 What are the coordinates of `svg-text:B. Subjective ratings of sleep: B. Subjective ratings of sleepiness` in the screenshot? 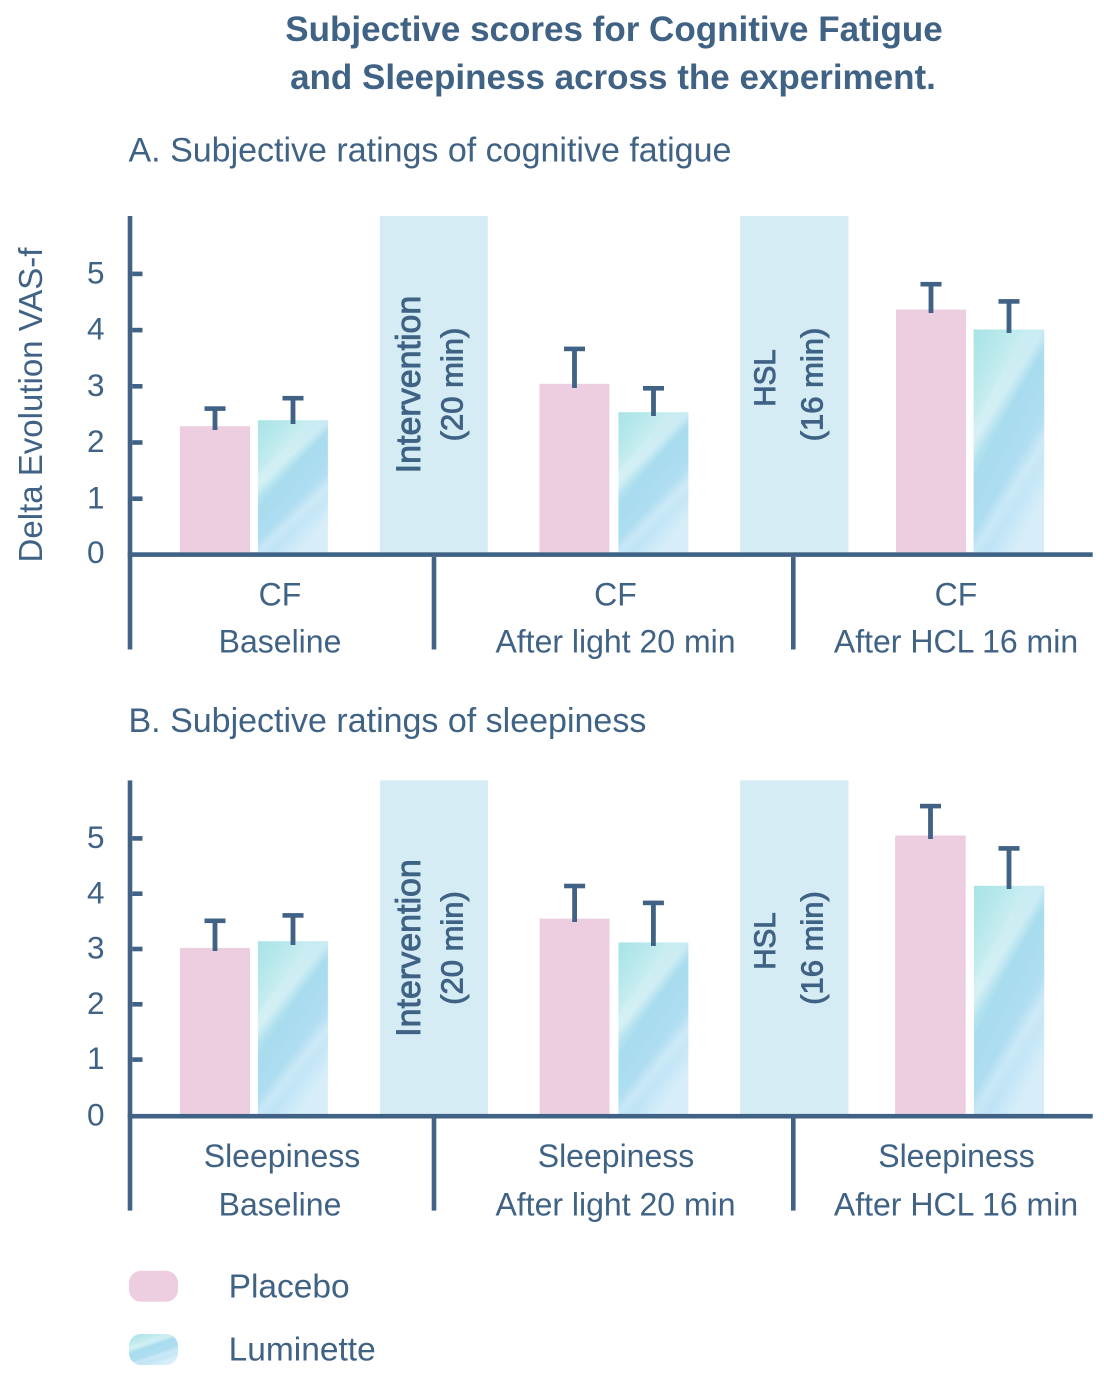 It's located at (388, 721).